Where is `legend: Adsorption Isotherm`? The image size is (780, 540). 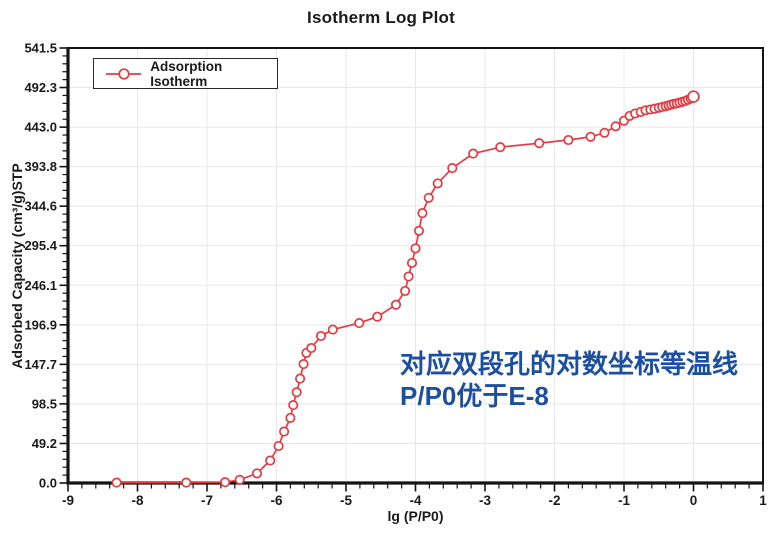 legend: Adsorption Isotherm is located at coordinates (185, 73).